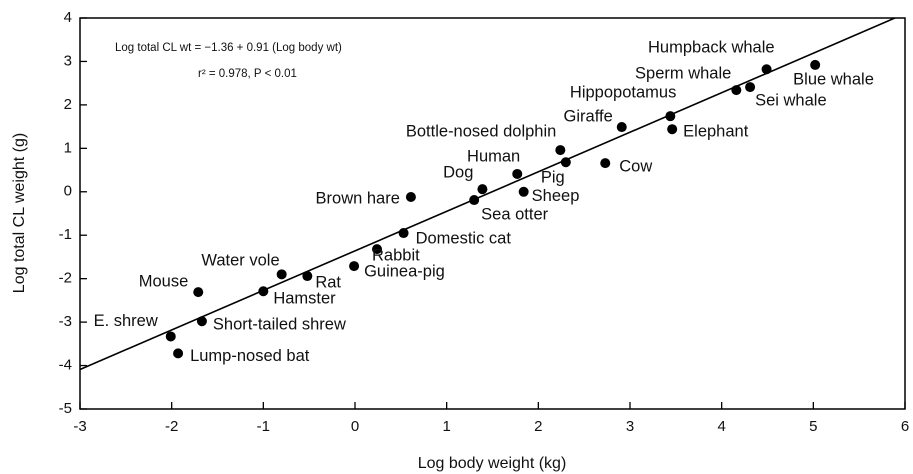 Image resolution: width=913 pixels, height=474 pixels. What do you see at coordinates (711, 48) in the screenshot?
I see `point-label: Humpback whale` at bounding box center [711, 48].